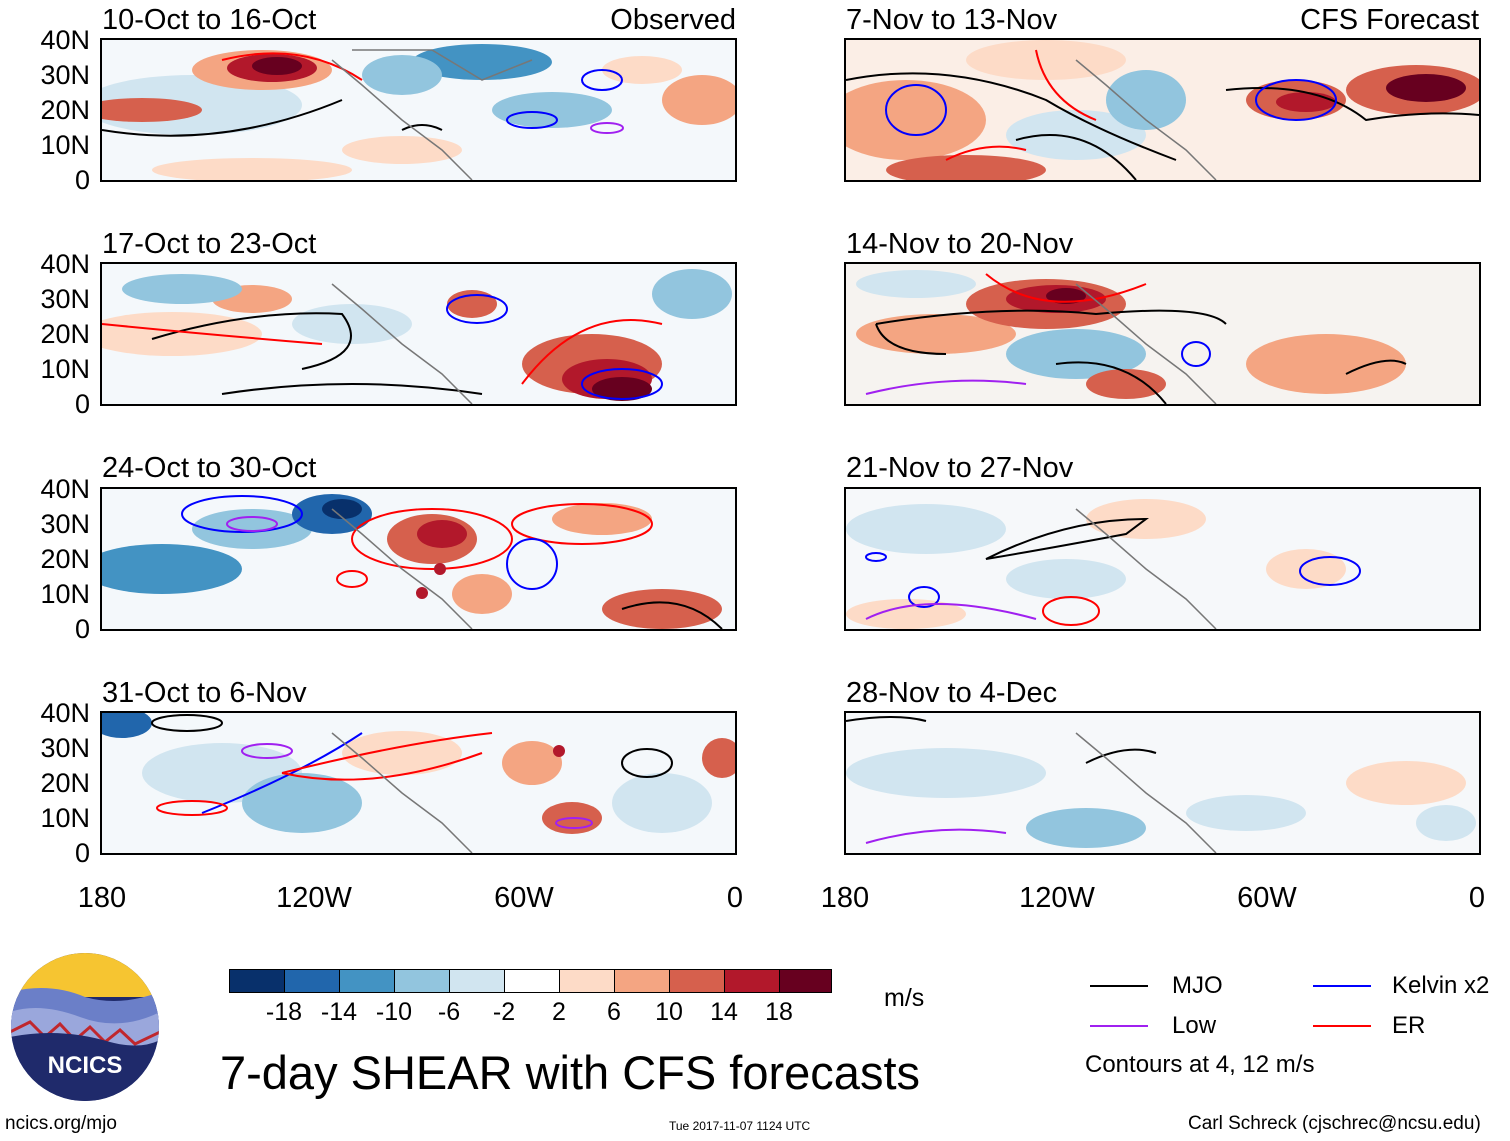 The width and height of the screenshot is (1510, 1141). Describe the element at coordinates (740, 1126) in the screenshot. I see `footer-timestamp: Tue 2017-11-07 1124 UTC` at that location.